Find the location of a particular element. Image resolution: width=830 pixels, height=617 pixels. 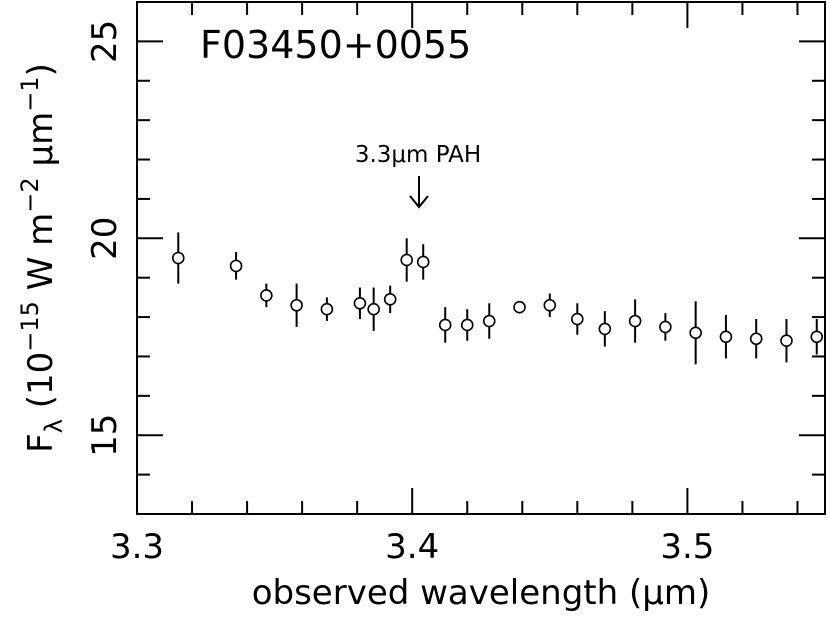

pah-annotation-arrowhead is located at coordinates (419, 202).